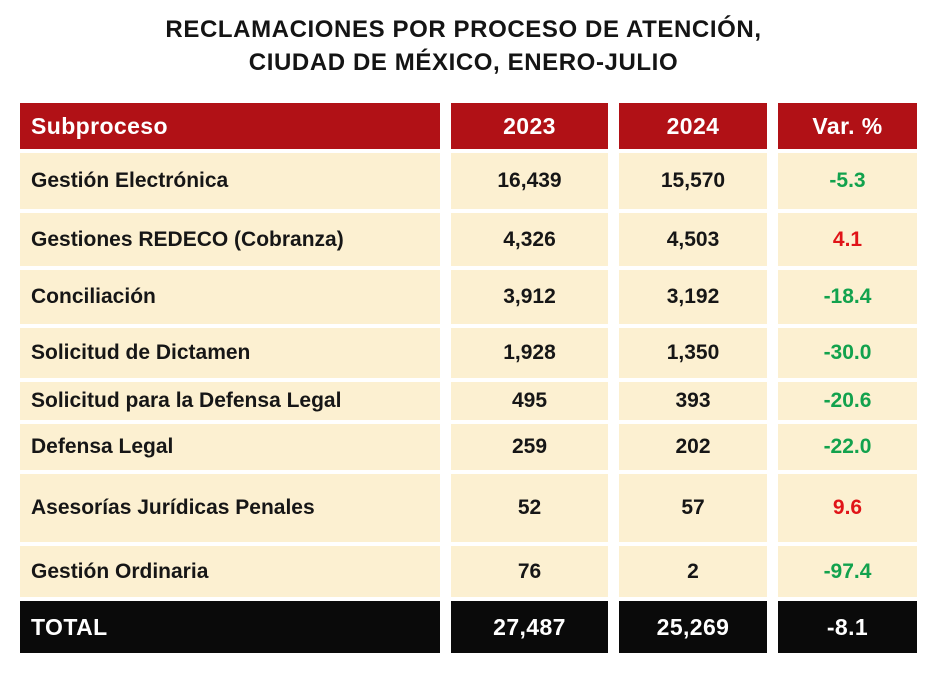 Image resolution: width=927 pixels, height=680 pixels. I want to click on variation-value: -5.3, so click(847, 181).